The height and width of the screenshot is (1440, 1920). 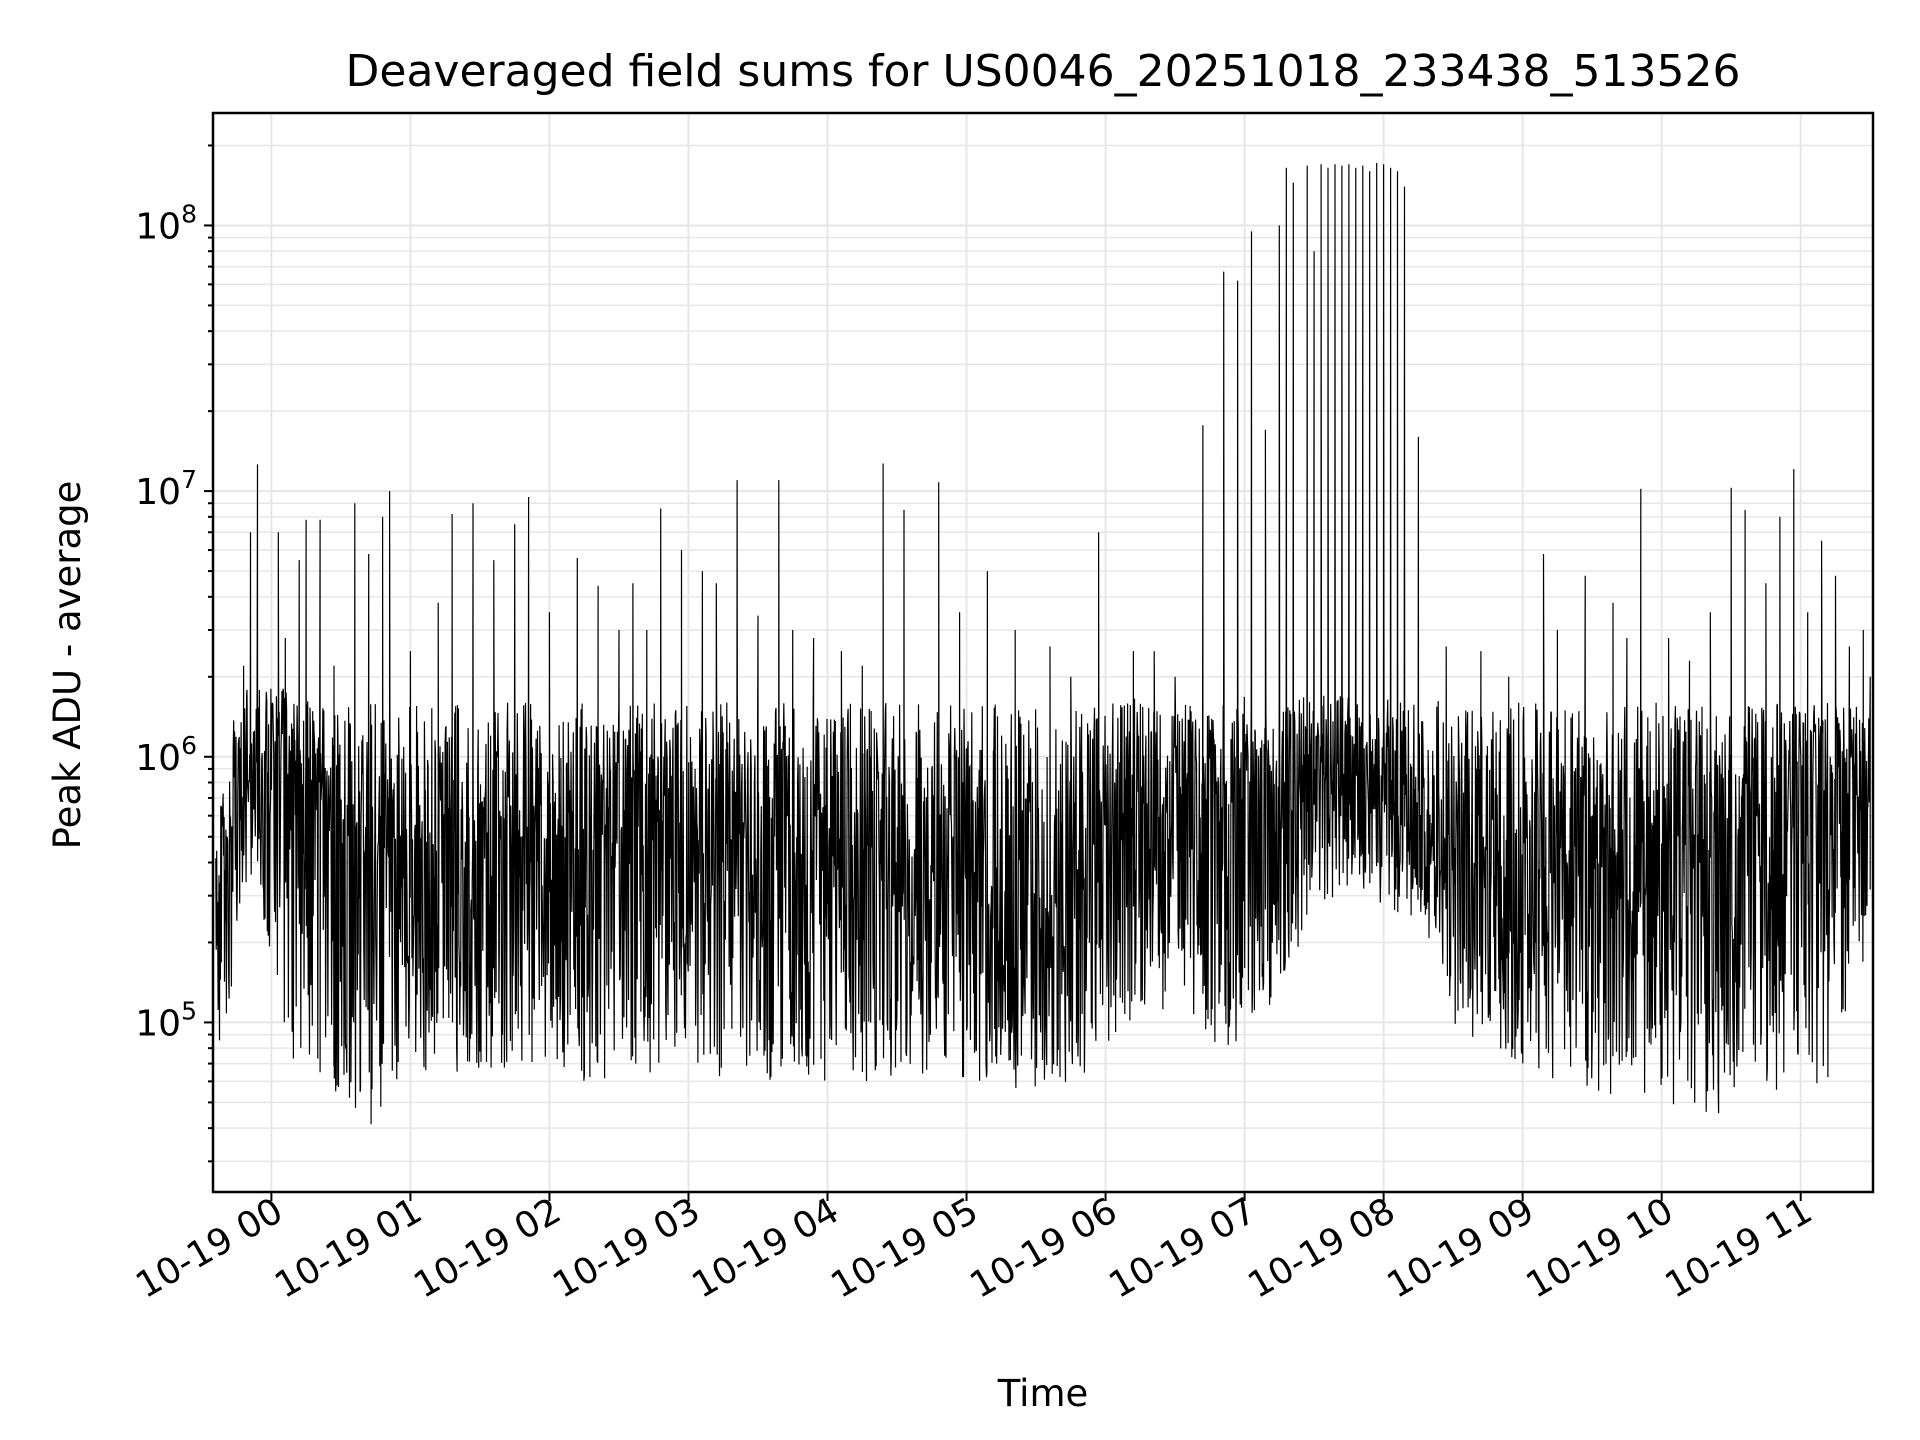 I want to click on x-tick-label: 10-19 01, so click(x=348, y=1248).